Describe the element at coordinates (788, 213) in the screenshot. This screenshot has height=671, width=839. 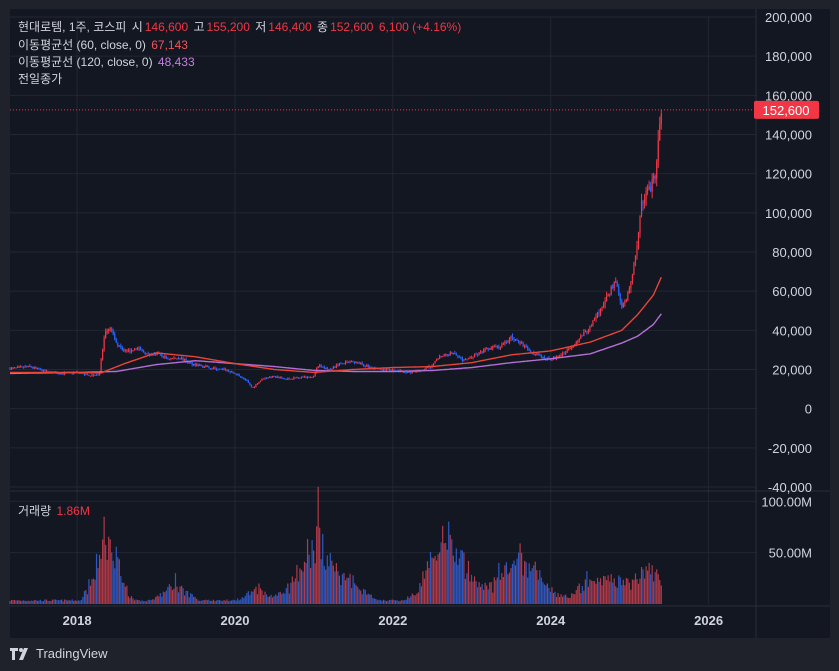
I see `price-tick-label: 100,000` at that location.